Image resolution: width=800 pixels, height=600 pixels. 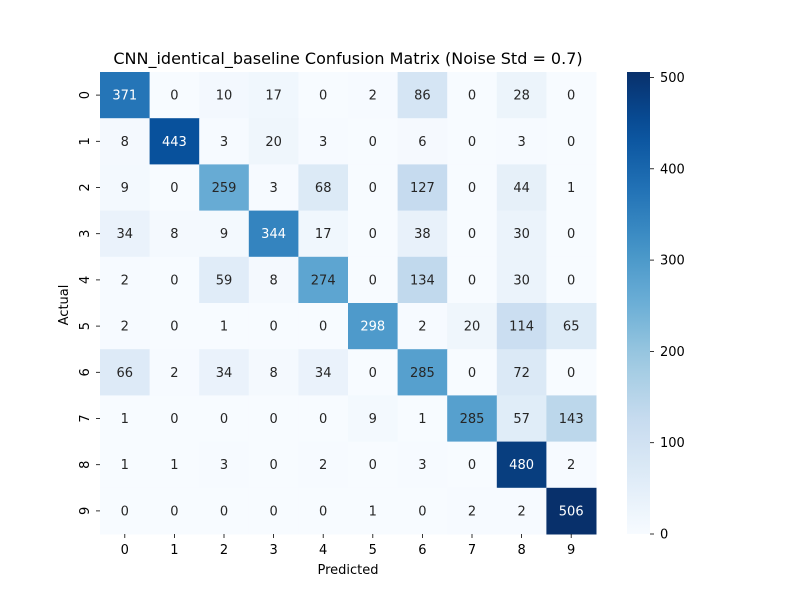 What do you see at coordinates (422, 188) in the screenshot?
I see `cell-value-label: 127` at bounding box center [422, 188].